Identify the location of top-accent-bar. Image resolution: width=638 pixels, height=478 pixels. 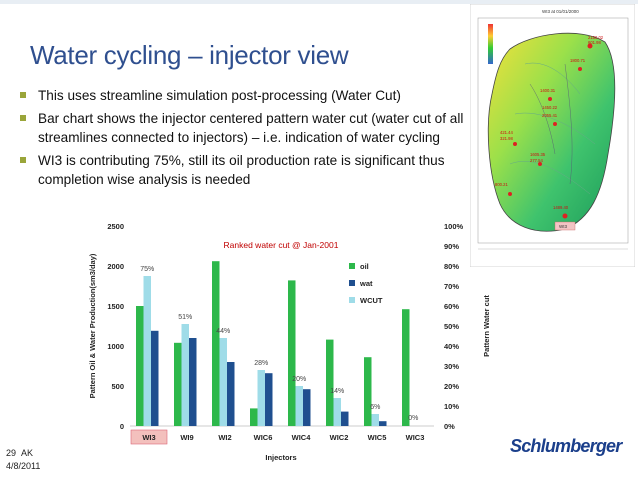
(319, 2).